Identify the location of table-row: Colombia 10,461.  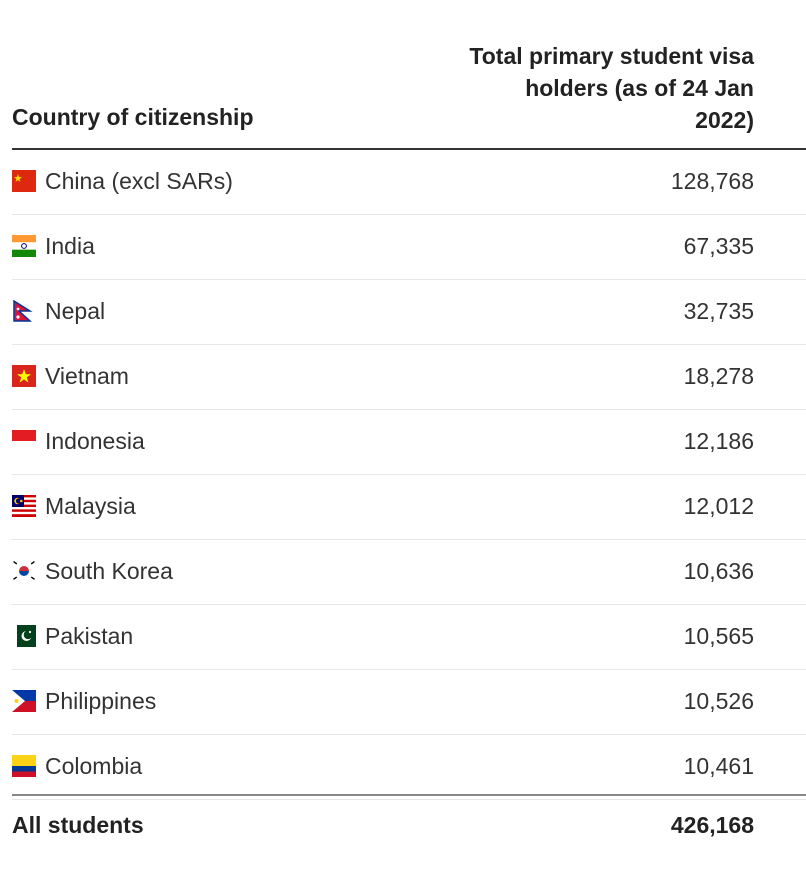
(409, 767).